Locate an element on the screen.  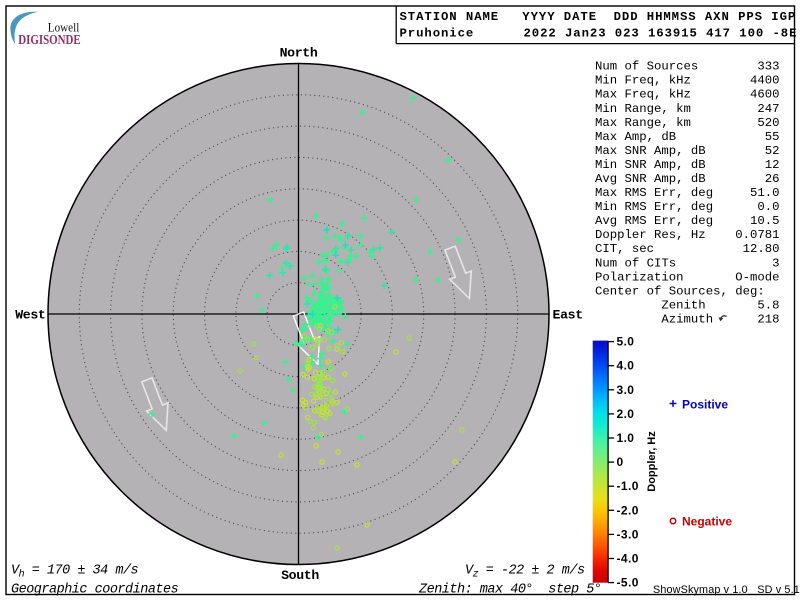
svg-text: DIGISONDE is located at coordinates (49, 39).